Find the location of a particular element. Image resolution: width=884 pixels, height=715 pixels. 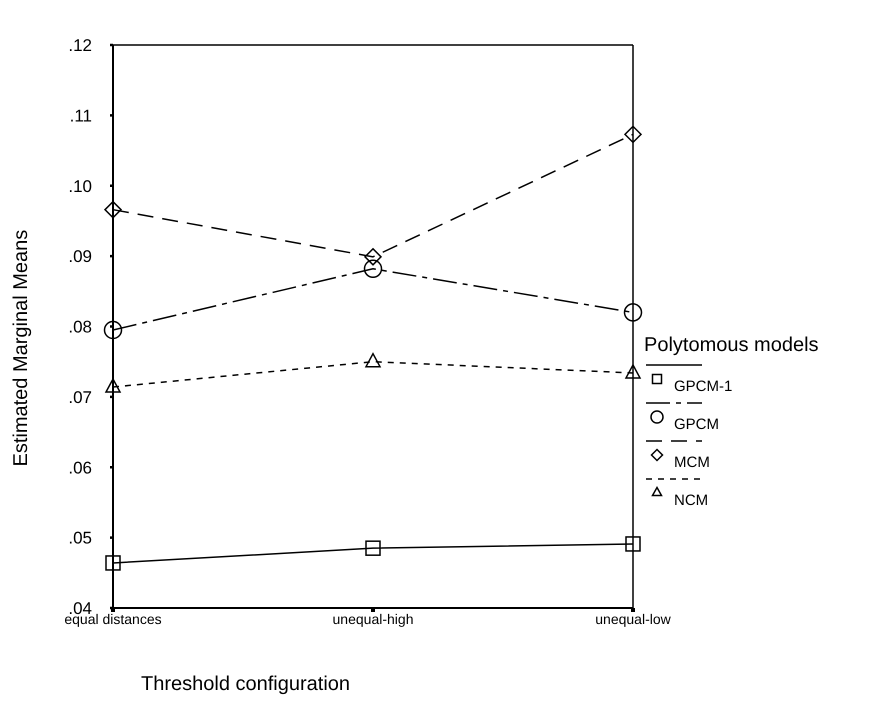

y-tick-label: .06 is located at coordinates (80, 468).